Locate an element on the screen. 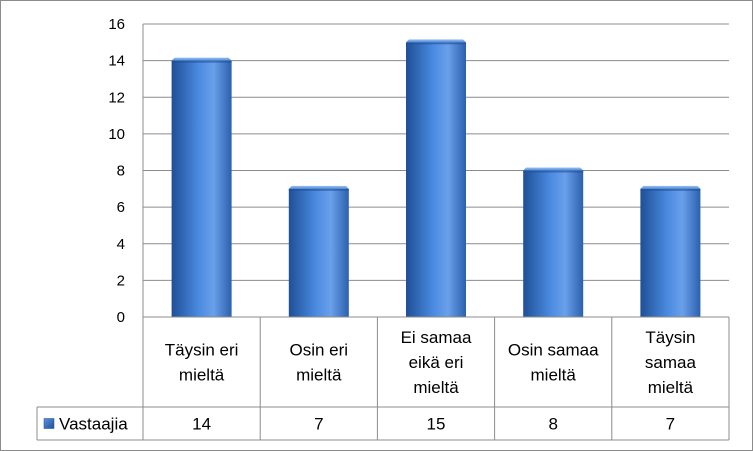 The width and height of the screenshot is (753, 451). y-tick-label: 14 is located at coordinates (116, 61).